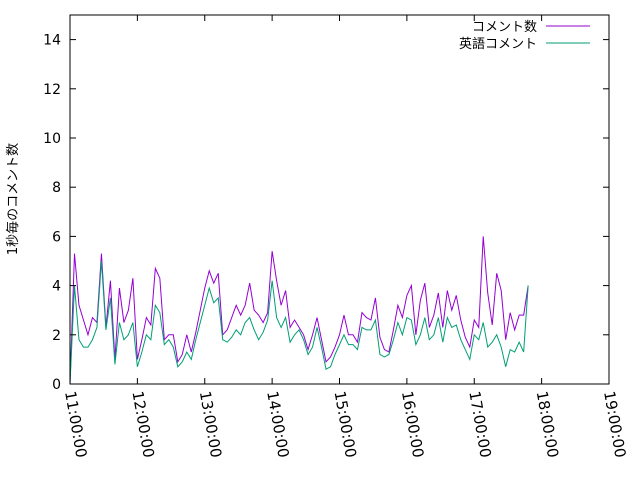 The height and width of the screenshot is (480, 640). Describe the element at coordinates (56, 336) in the screenshot. I see `y-tick-label: 2` at that location.